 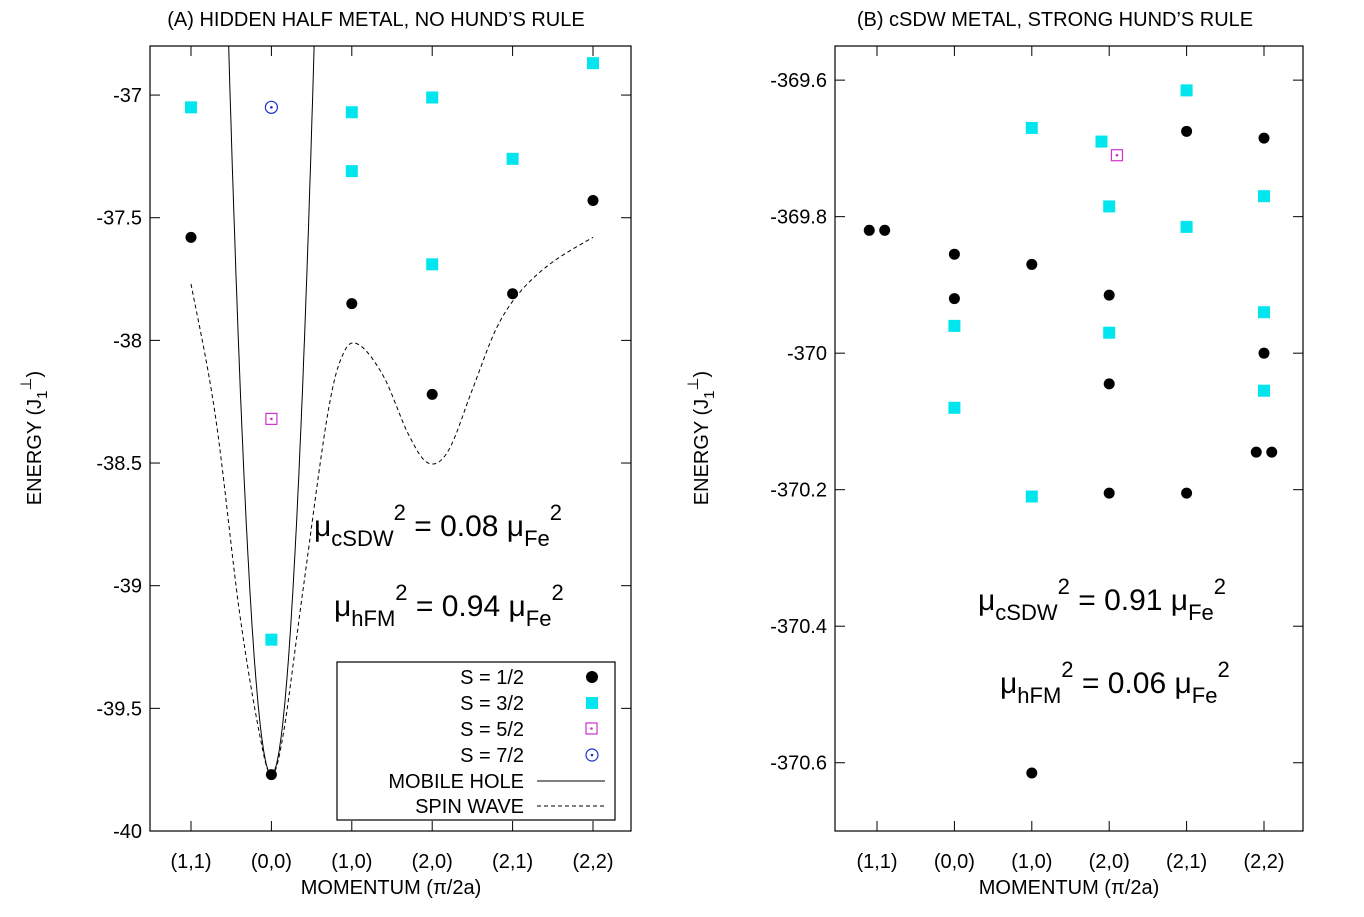 What do you see at coordinates (492, 730) in the screenshot?
I see `legend-label-s52: S = 5/2` at bounding box center [492, 730].